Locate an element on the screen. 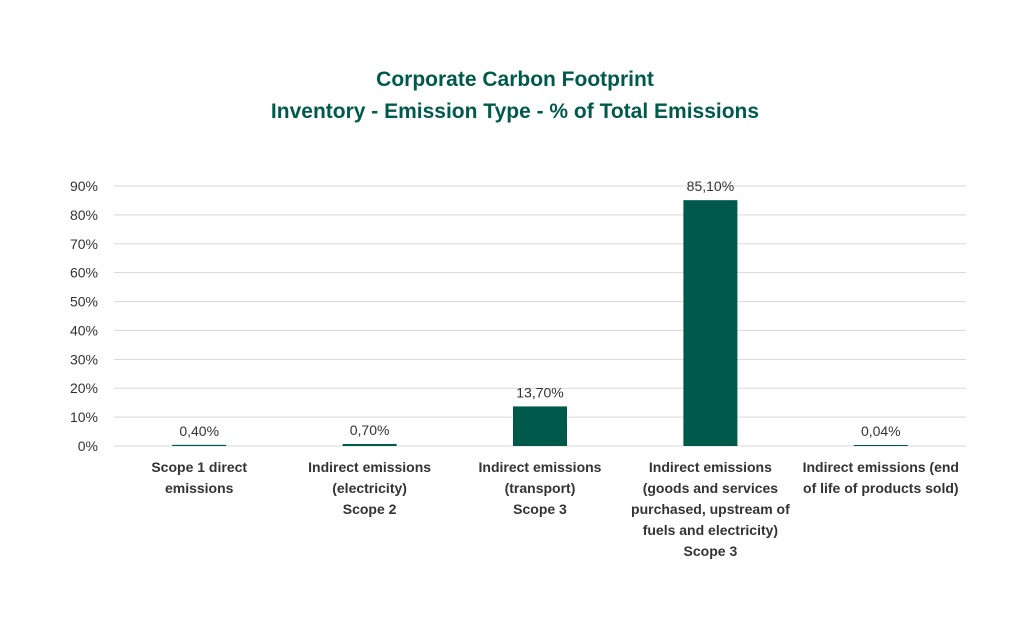 The height and width of the screenshot is (633, 1031). y-tick-label: 0% is located at coordinates (88, 446).